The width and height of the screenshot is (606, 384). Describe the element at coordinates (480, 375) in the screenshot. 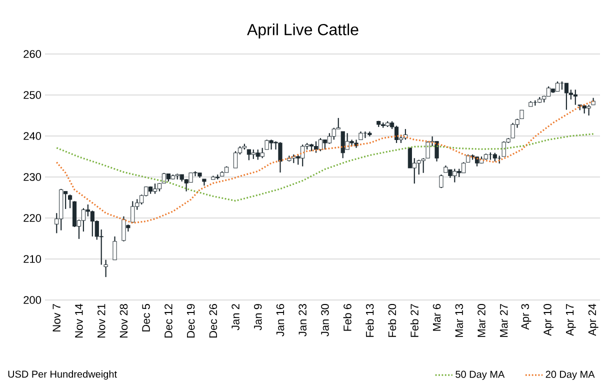

I see `legend-label: 50 Day MA` at that location.